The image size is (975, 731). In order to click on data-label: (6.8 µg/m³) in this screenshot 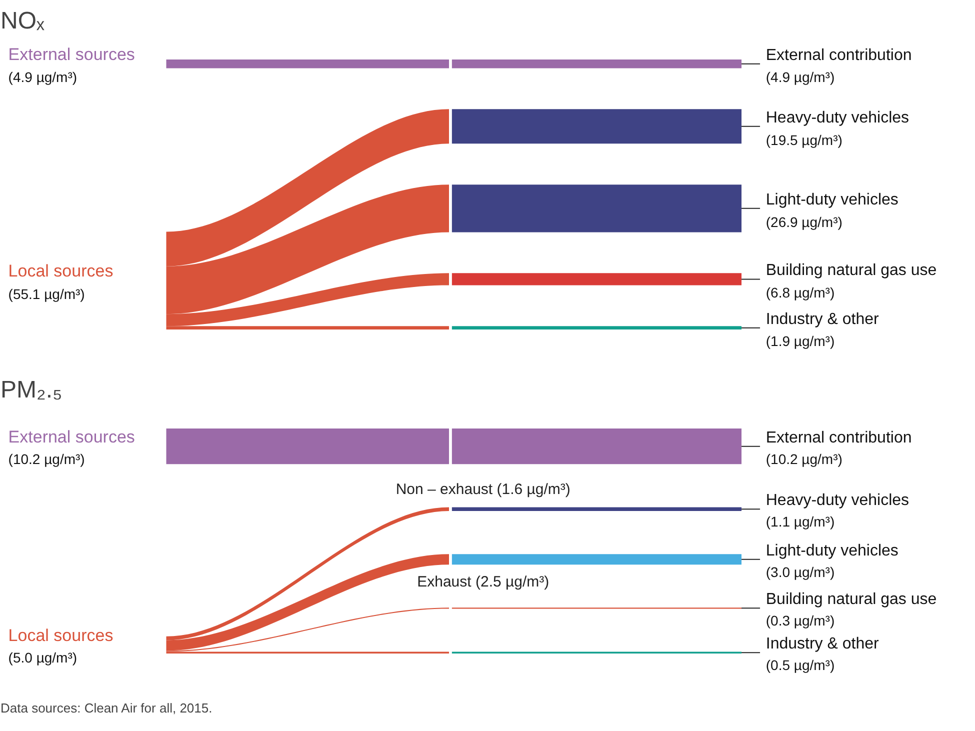, I will do `click(800, 292)`.